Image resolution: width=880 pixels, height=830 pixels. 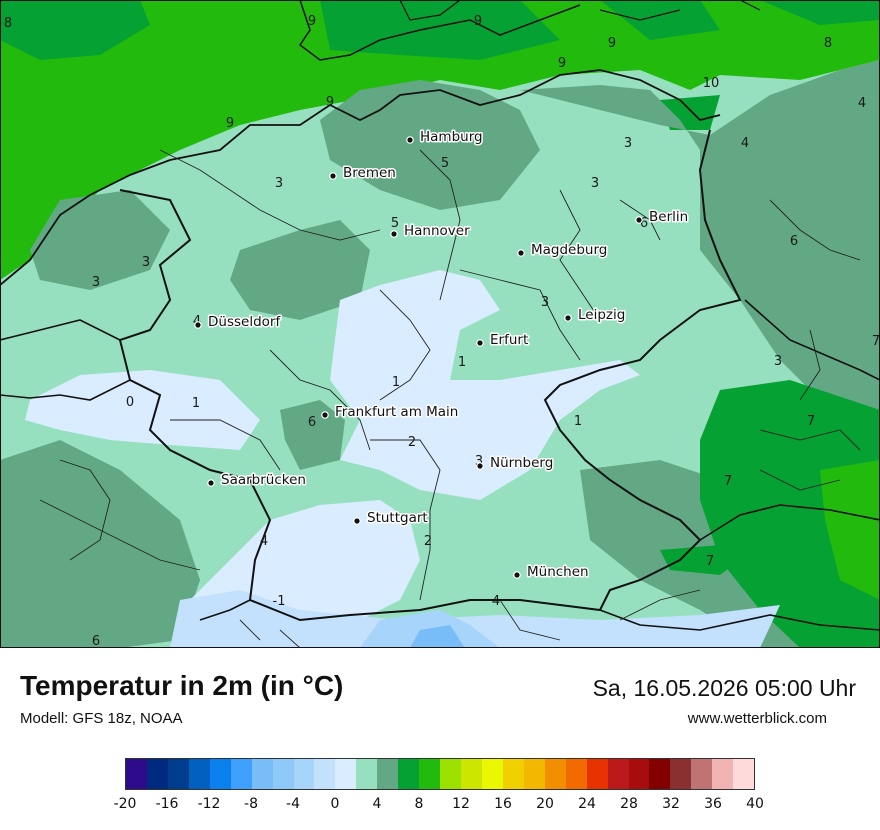 I want to click on legend-tick: 20, so click(x=545, y=804).